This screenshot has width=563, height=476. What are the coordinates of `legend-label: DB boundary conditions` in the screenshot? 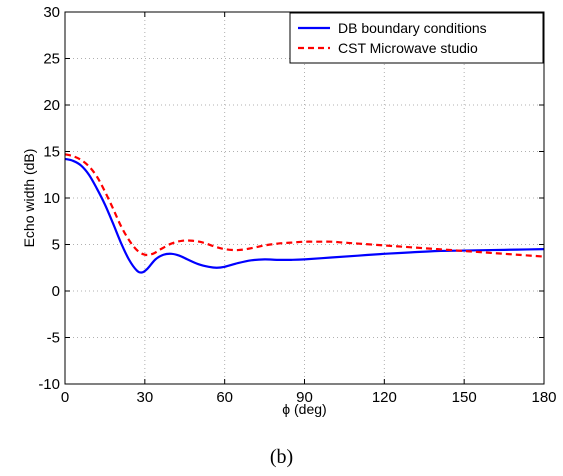 It's located at (412, 28).